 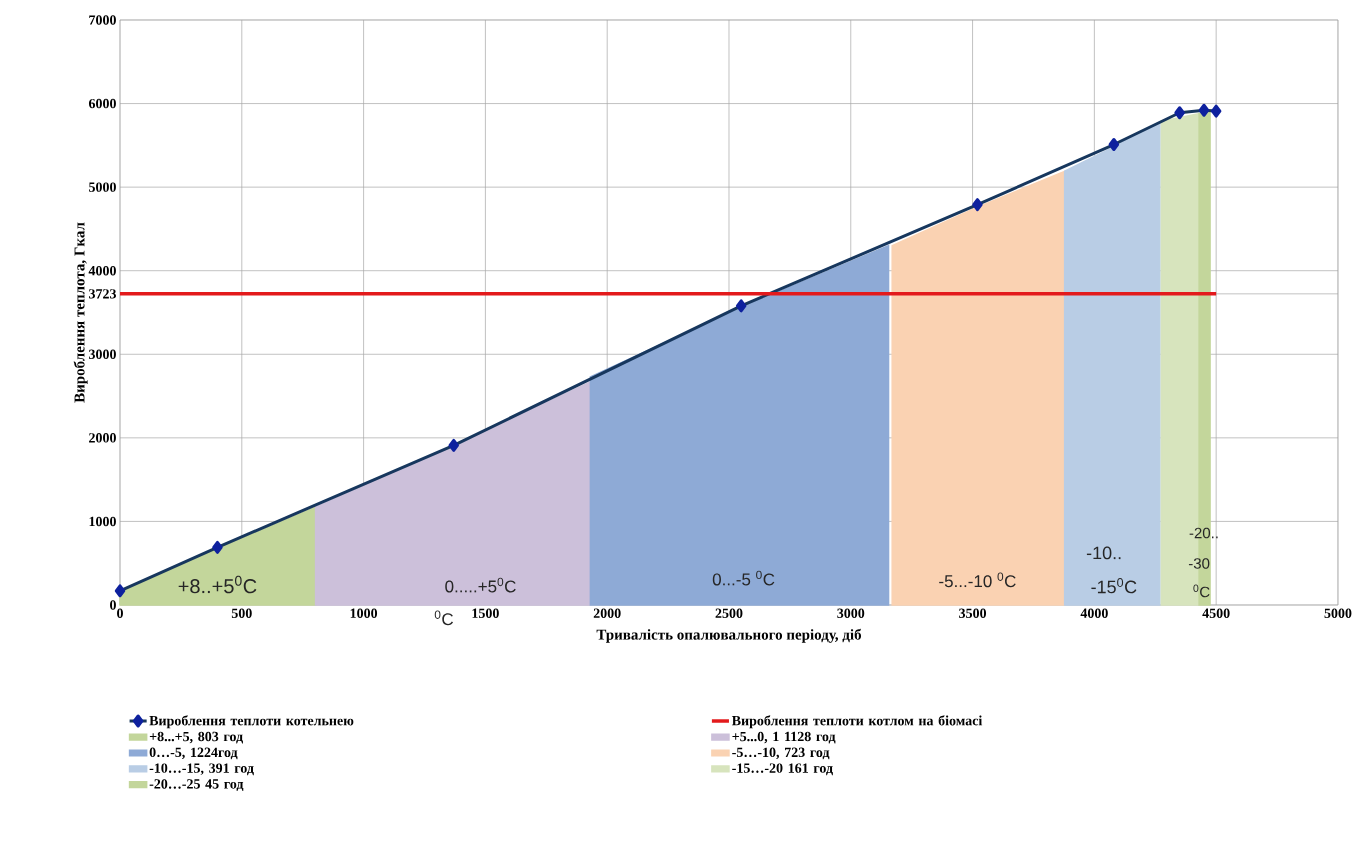 What do you see at coordinates (1201, 591) in the screenshot?
I see `annotation: $^{0}$C` at bounding box center [1201, 591].